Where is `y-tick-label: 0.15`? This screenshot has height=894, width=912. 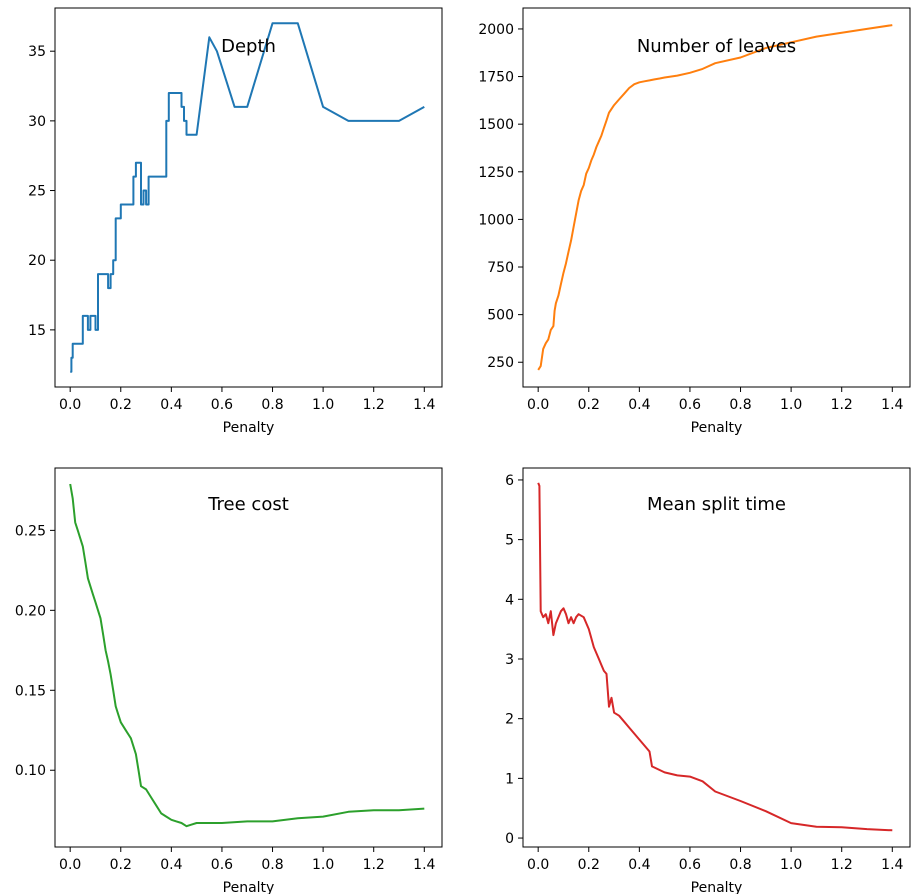 y-tick-label: 0.15 is located at coordinates (30, 691).